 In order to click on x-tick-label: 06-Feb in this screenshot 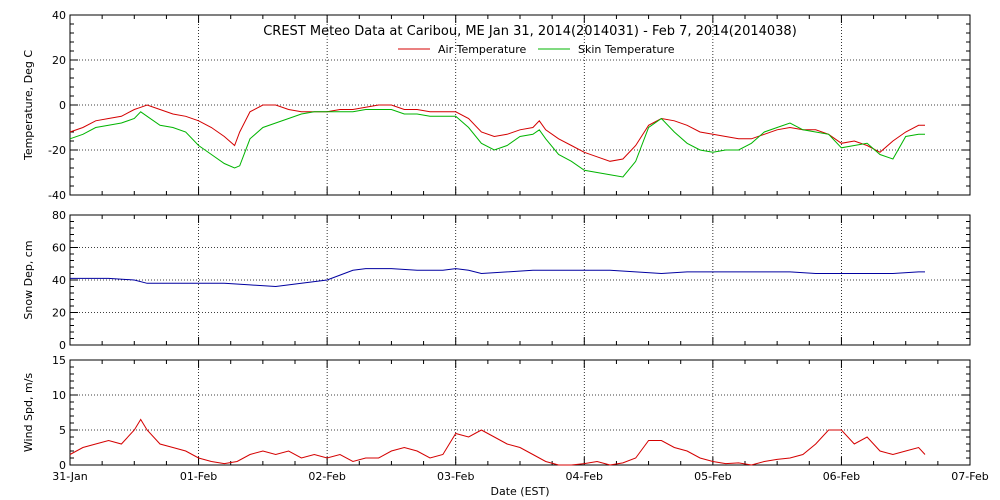, I will do `click(841, 476)`.